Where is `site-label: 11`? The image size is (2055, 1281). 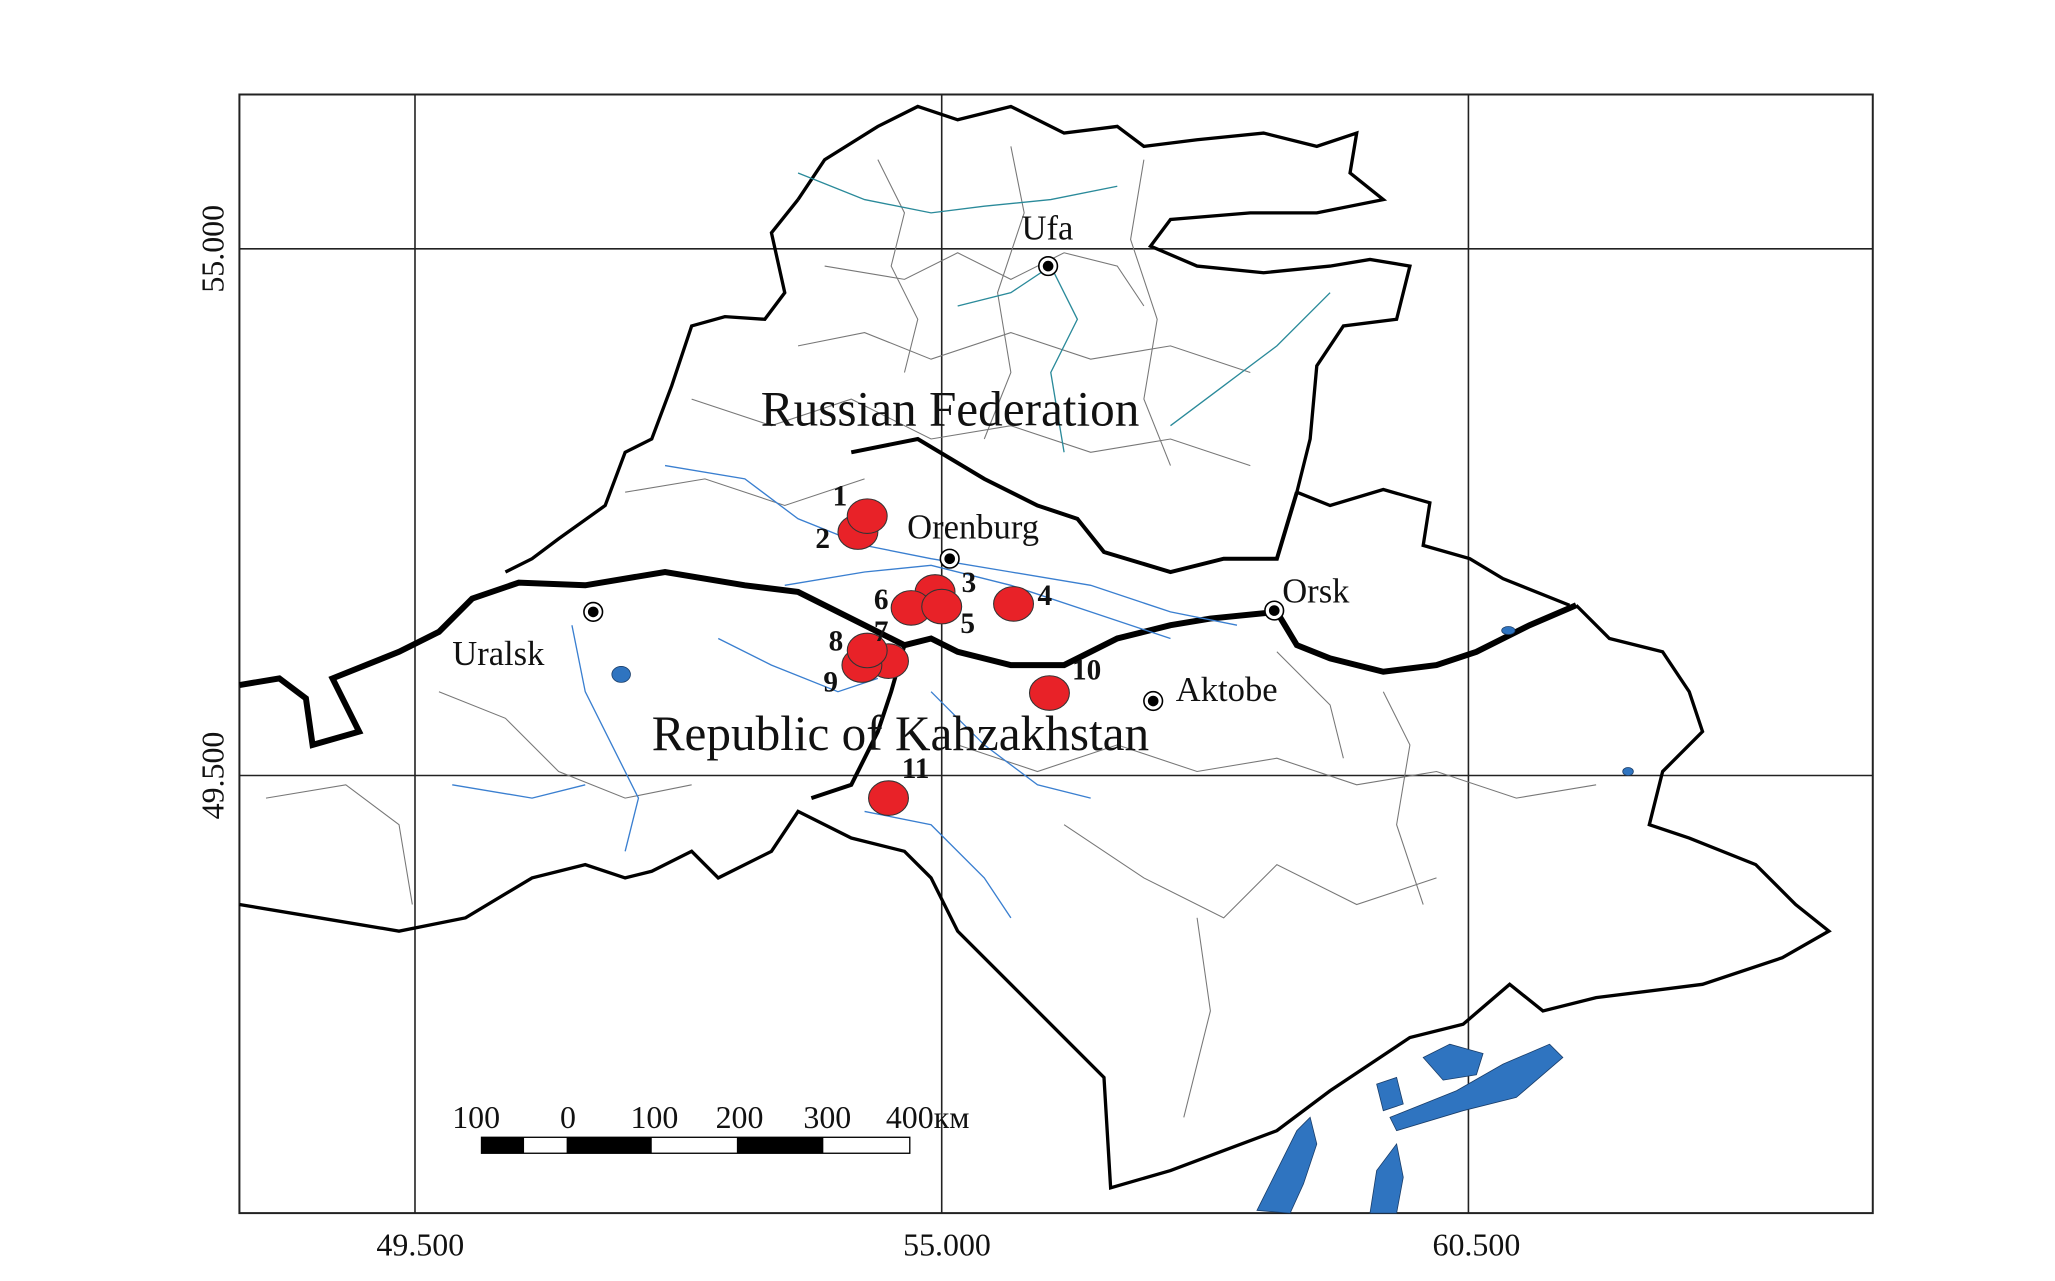 site-label: 11 is located at coordinates (916, 769).